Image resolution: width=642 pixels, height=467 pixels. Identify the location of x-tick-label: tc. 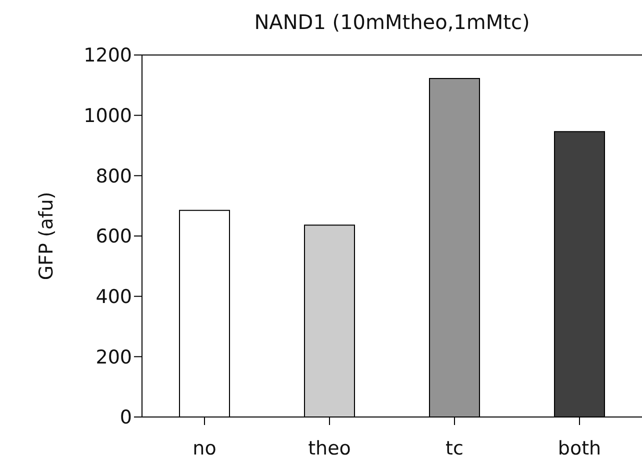
(455, 448).